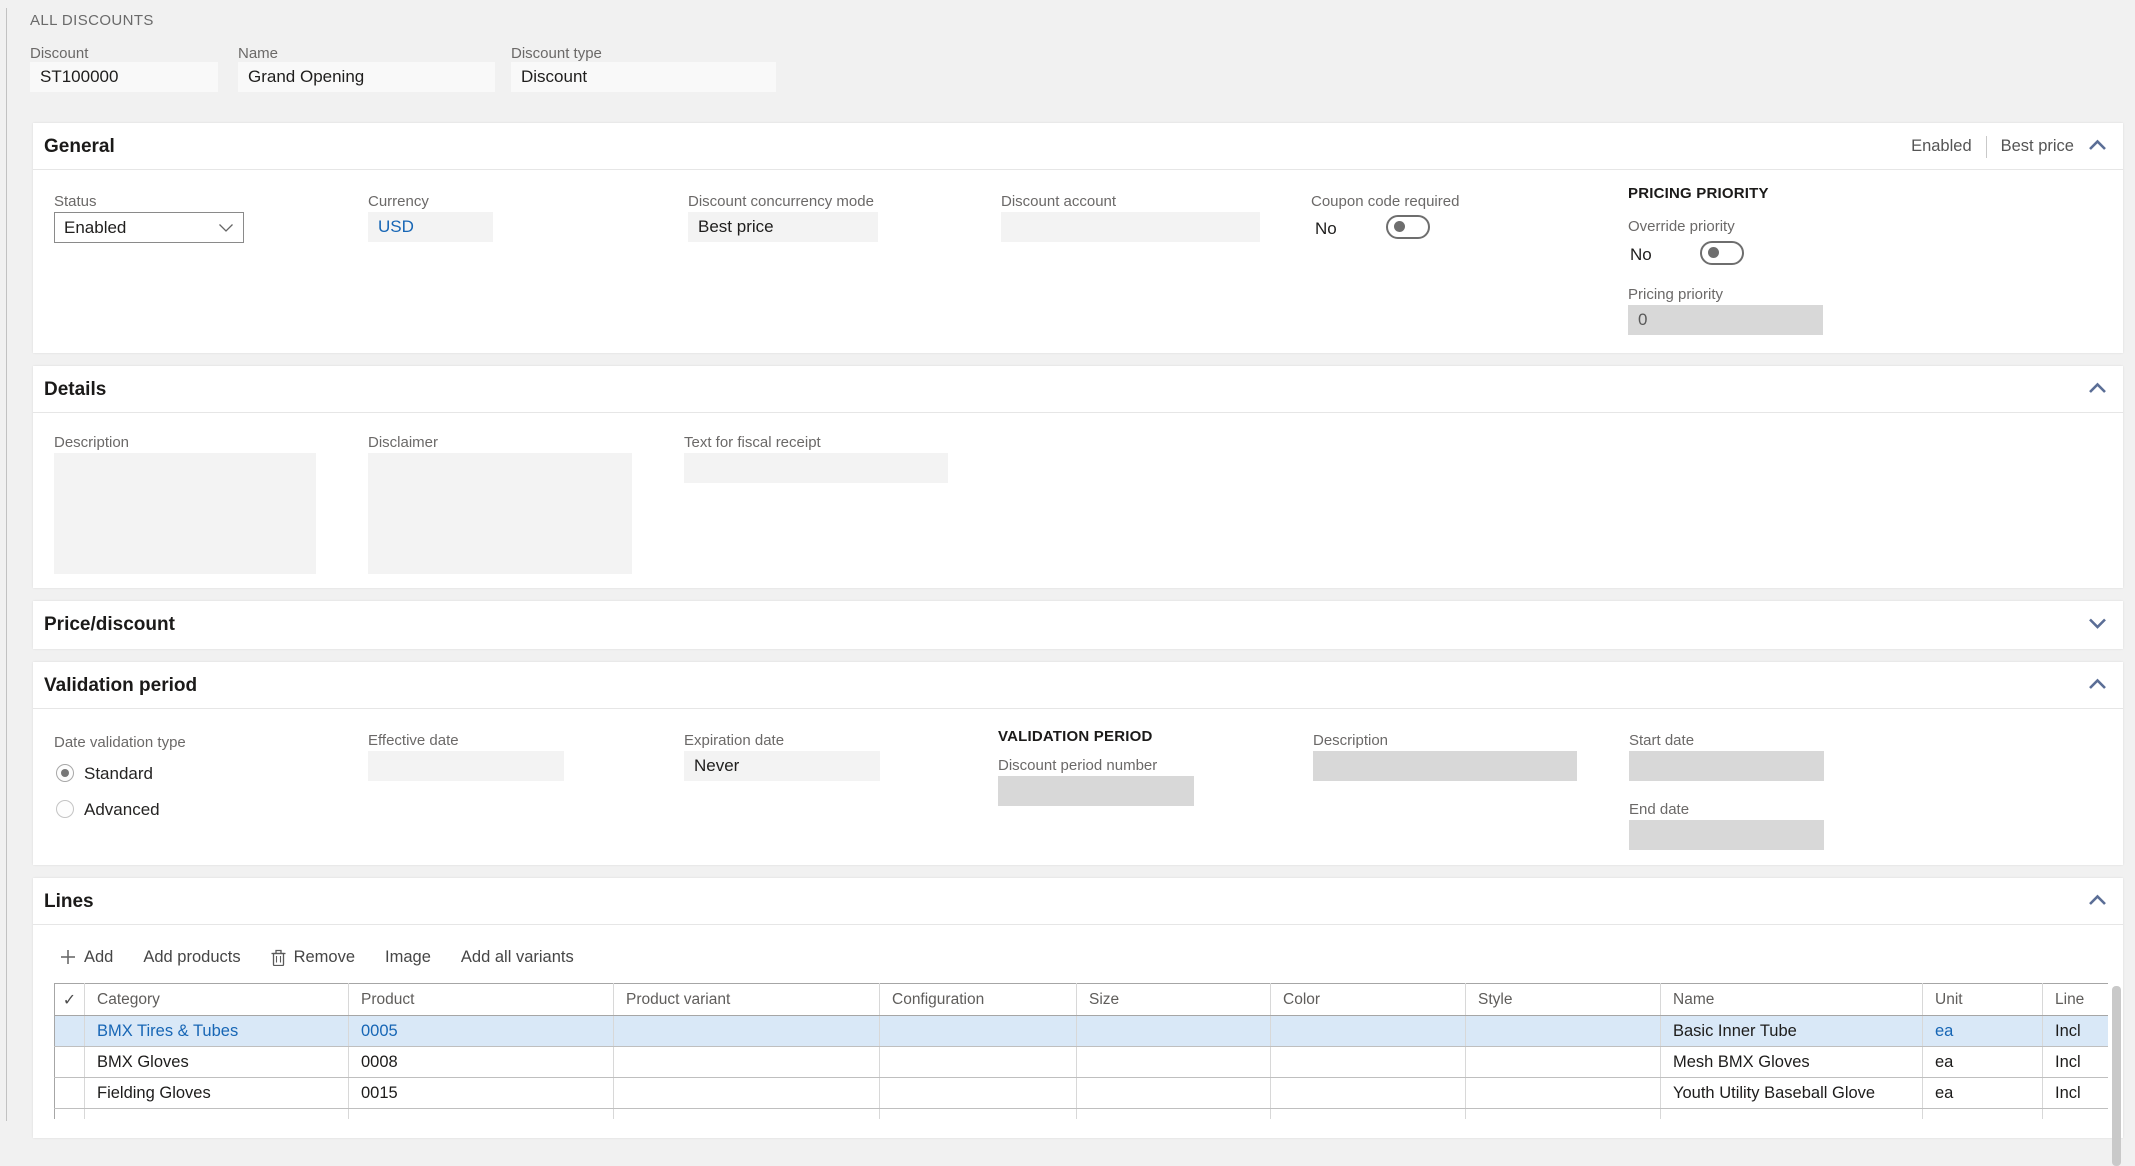 The width and height of the screenshot is (2135, 1166). Describe the element at coordinates (1368, 999) in the screenshot. I see `column-header-color: Color` at that location.